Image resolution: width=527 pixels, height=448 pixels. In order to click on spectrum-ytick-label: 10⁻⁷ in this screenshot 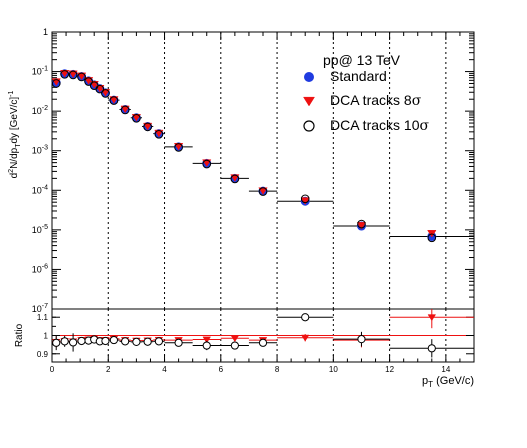, I will do `click(40, 308)`.